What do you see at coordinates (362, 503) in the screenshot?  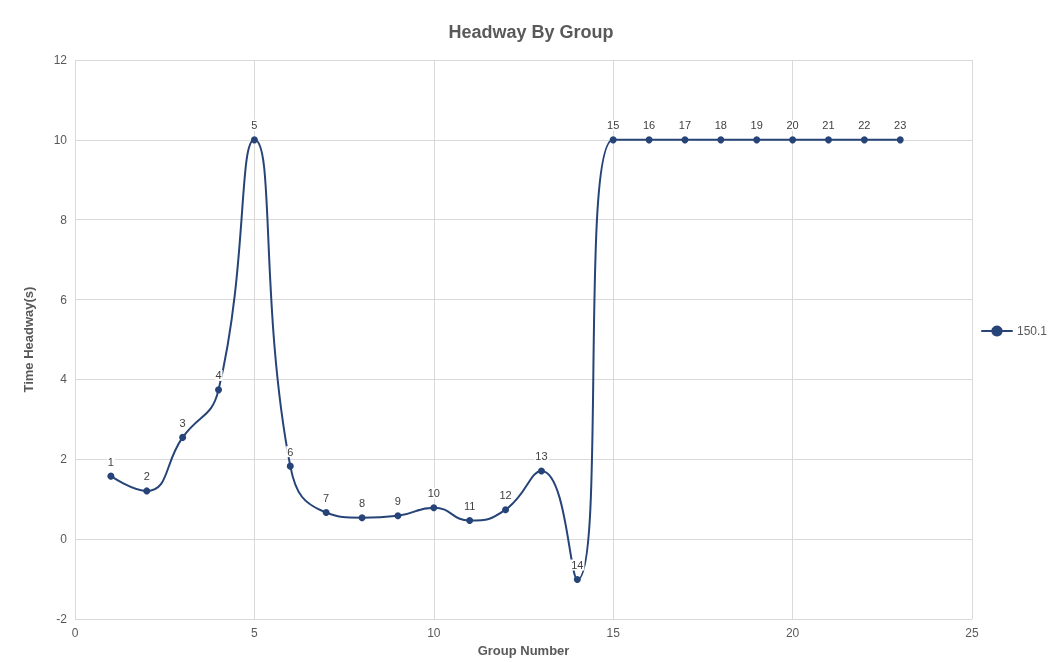 I see `annotation: 8` at bounding box center [362, 503].